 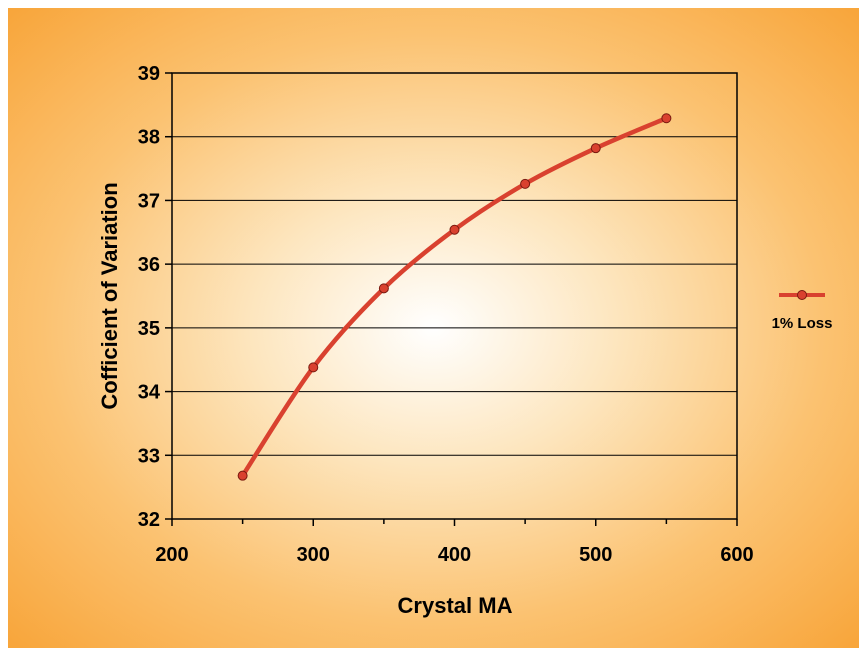 I want to click on legend: 1% Loss, so click(x=802, y=311).